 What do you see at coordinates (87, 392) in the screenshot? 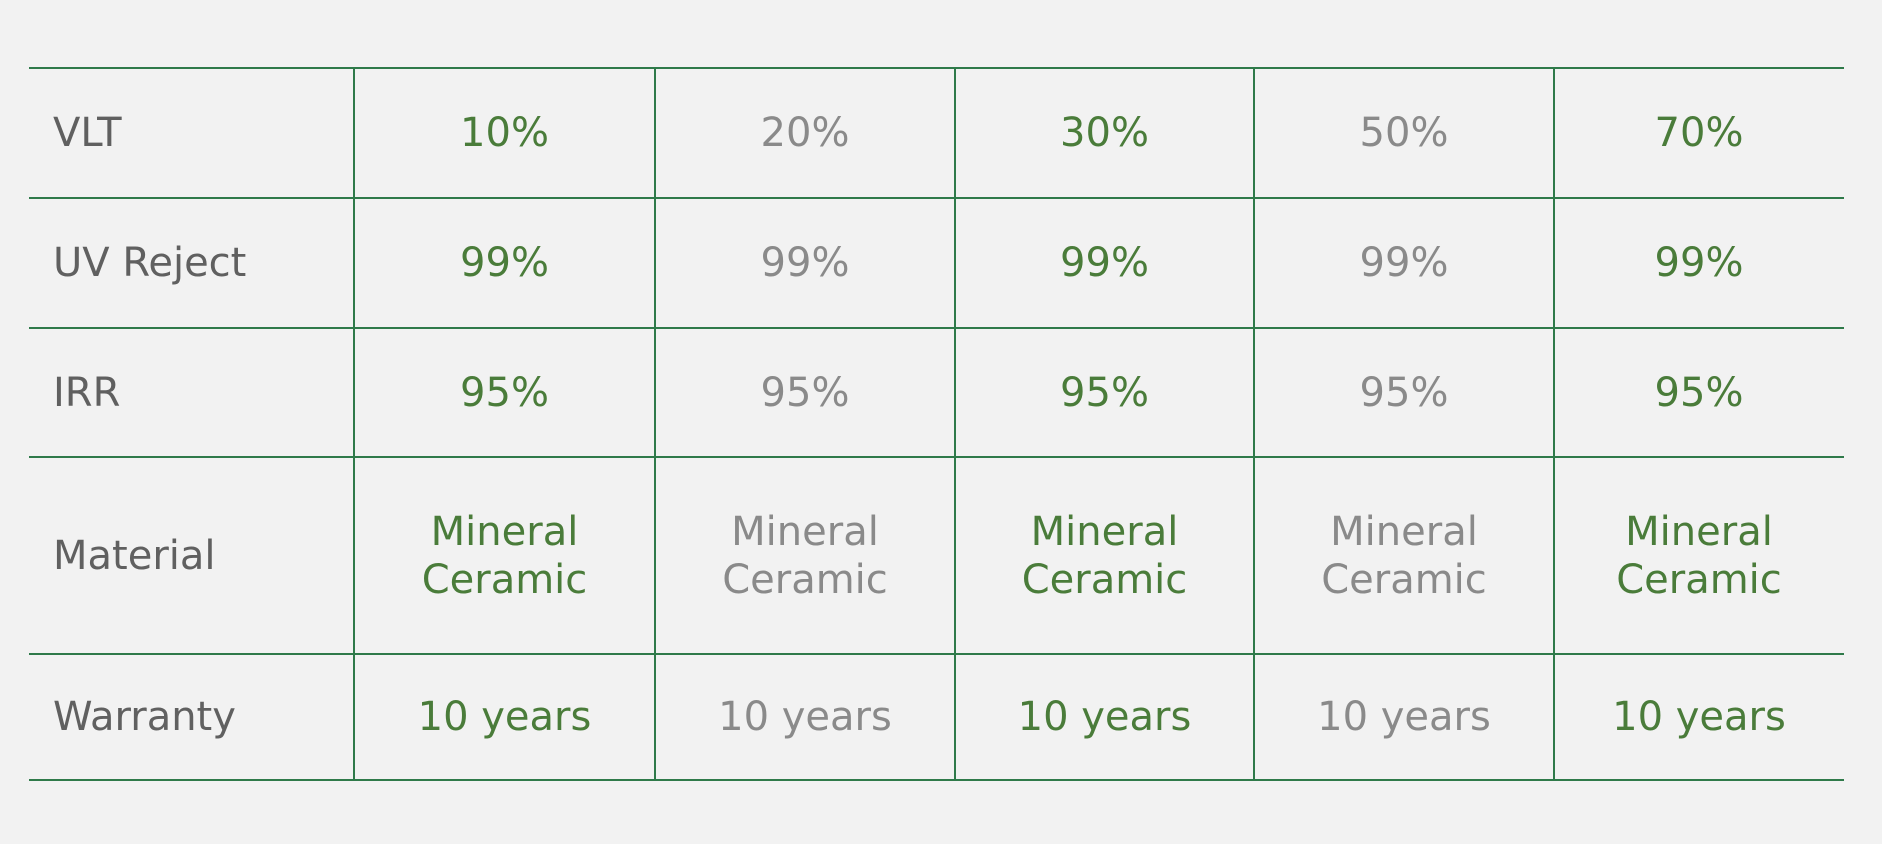
I see `row-label: IRR` at bounding box center [87, 392].